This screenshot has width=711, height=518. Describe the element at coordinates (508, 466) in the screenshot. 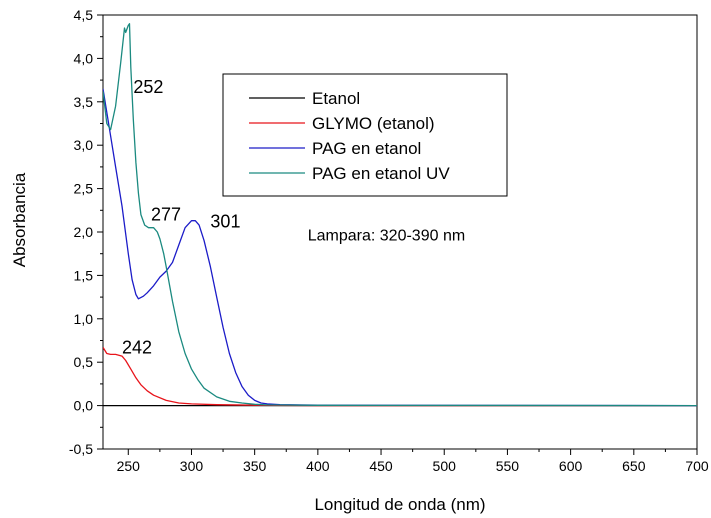

I see `x-tick-label: 550` at that location.